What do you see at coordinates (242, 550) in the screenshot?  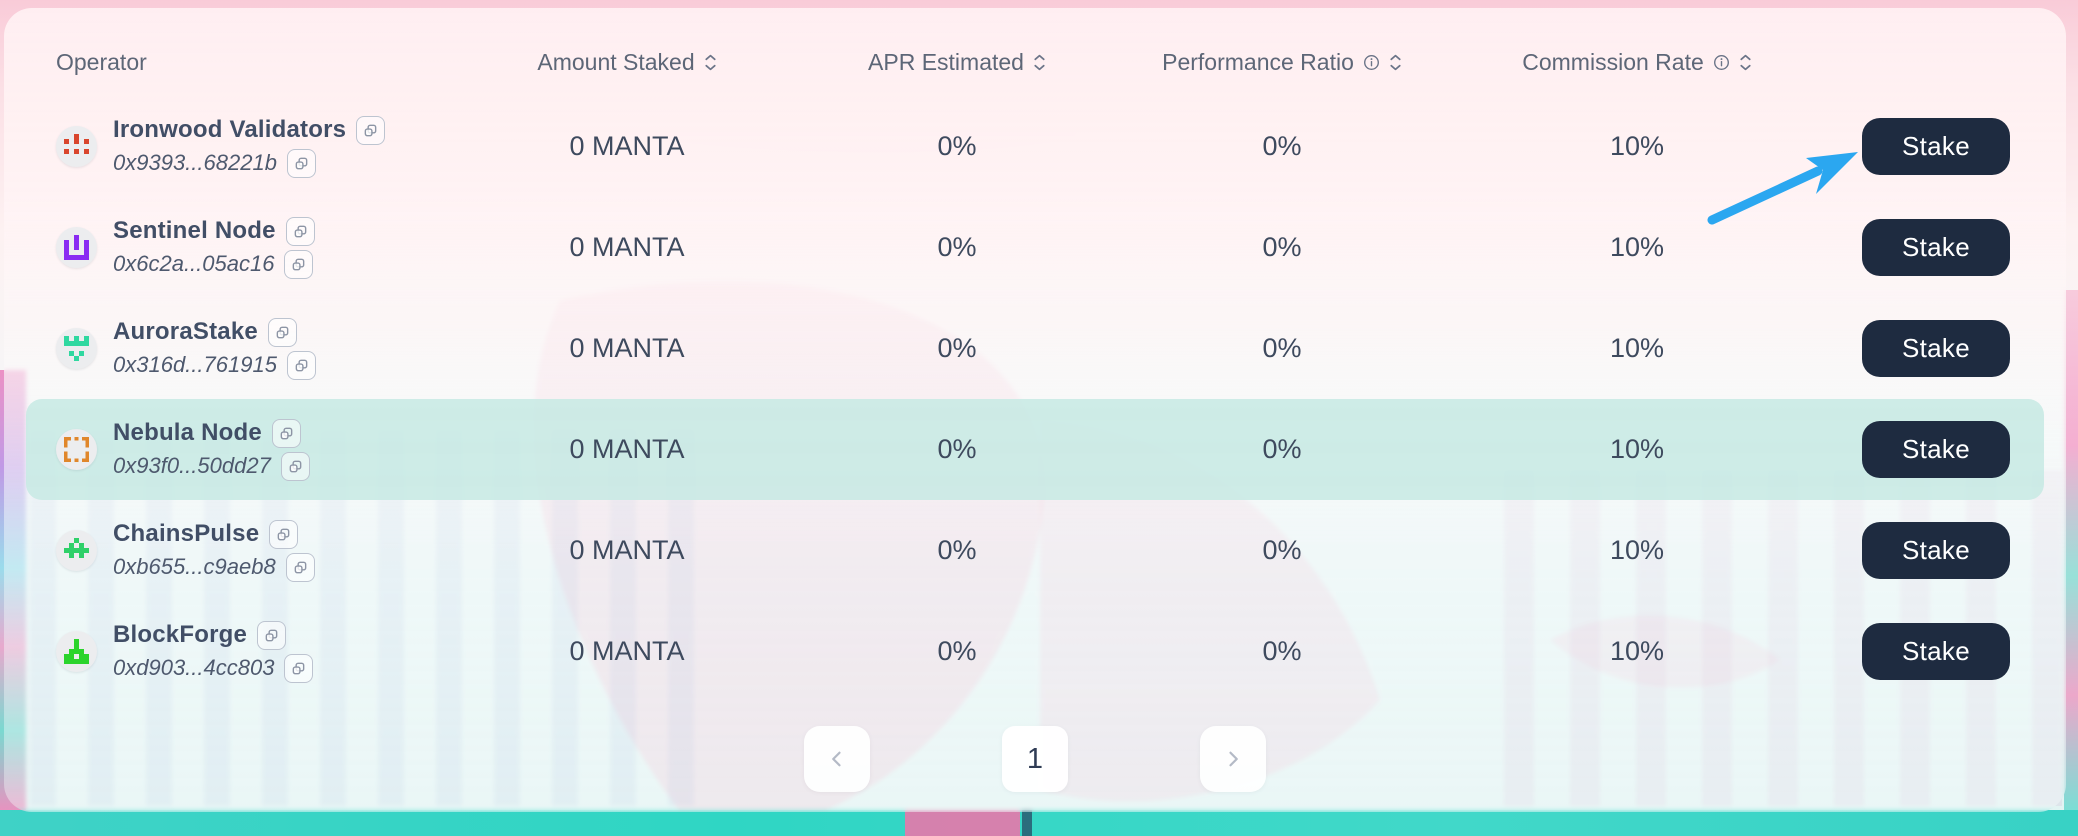 I see `operator-cell: ChainsPulse 0xb655...c9aeb8` at bounding box center [242, 550].